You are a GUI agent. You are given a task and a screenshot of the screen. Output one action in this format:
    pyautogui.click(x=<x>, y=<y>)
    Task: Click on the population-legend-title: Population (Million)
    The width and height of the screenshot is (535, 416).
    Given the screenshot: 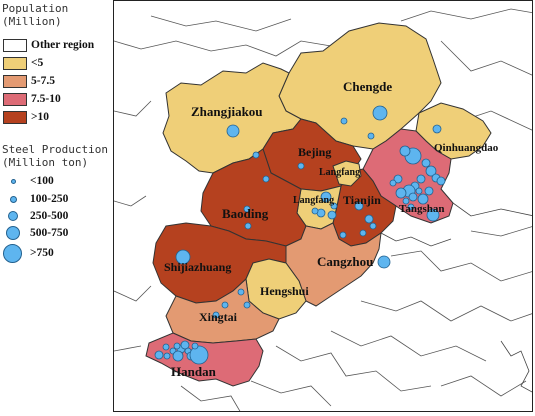 What is the action you would take?
    pyautogui.click(x=35, y=15)
    